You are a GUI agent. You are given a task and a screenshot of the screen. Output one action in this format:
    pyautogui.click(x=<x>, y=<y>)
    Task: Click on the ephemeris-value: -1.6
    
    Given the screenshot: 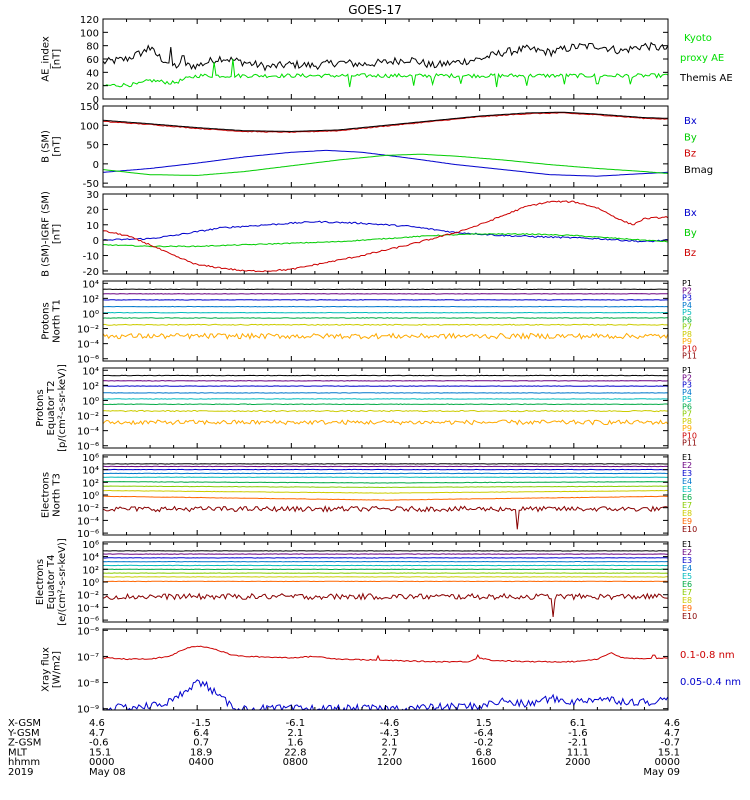 What is the action you would take?
    pyautogui.click(x=578, y=733)
    